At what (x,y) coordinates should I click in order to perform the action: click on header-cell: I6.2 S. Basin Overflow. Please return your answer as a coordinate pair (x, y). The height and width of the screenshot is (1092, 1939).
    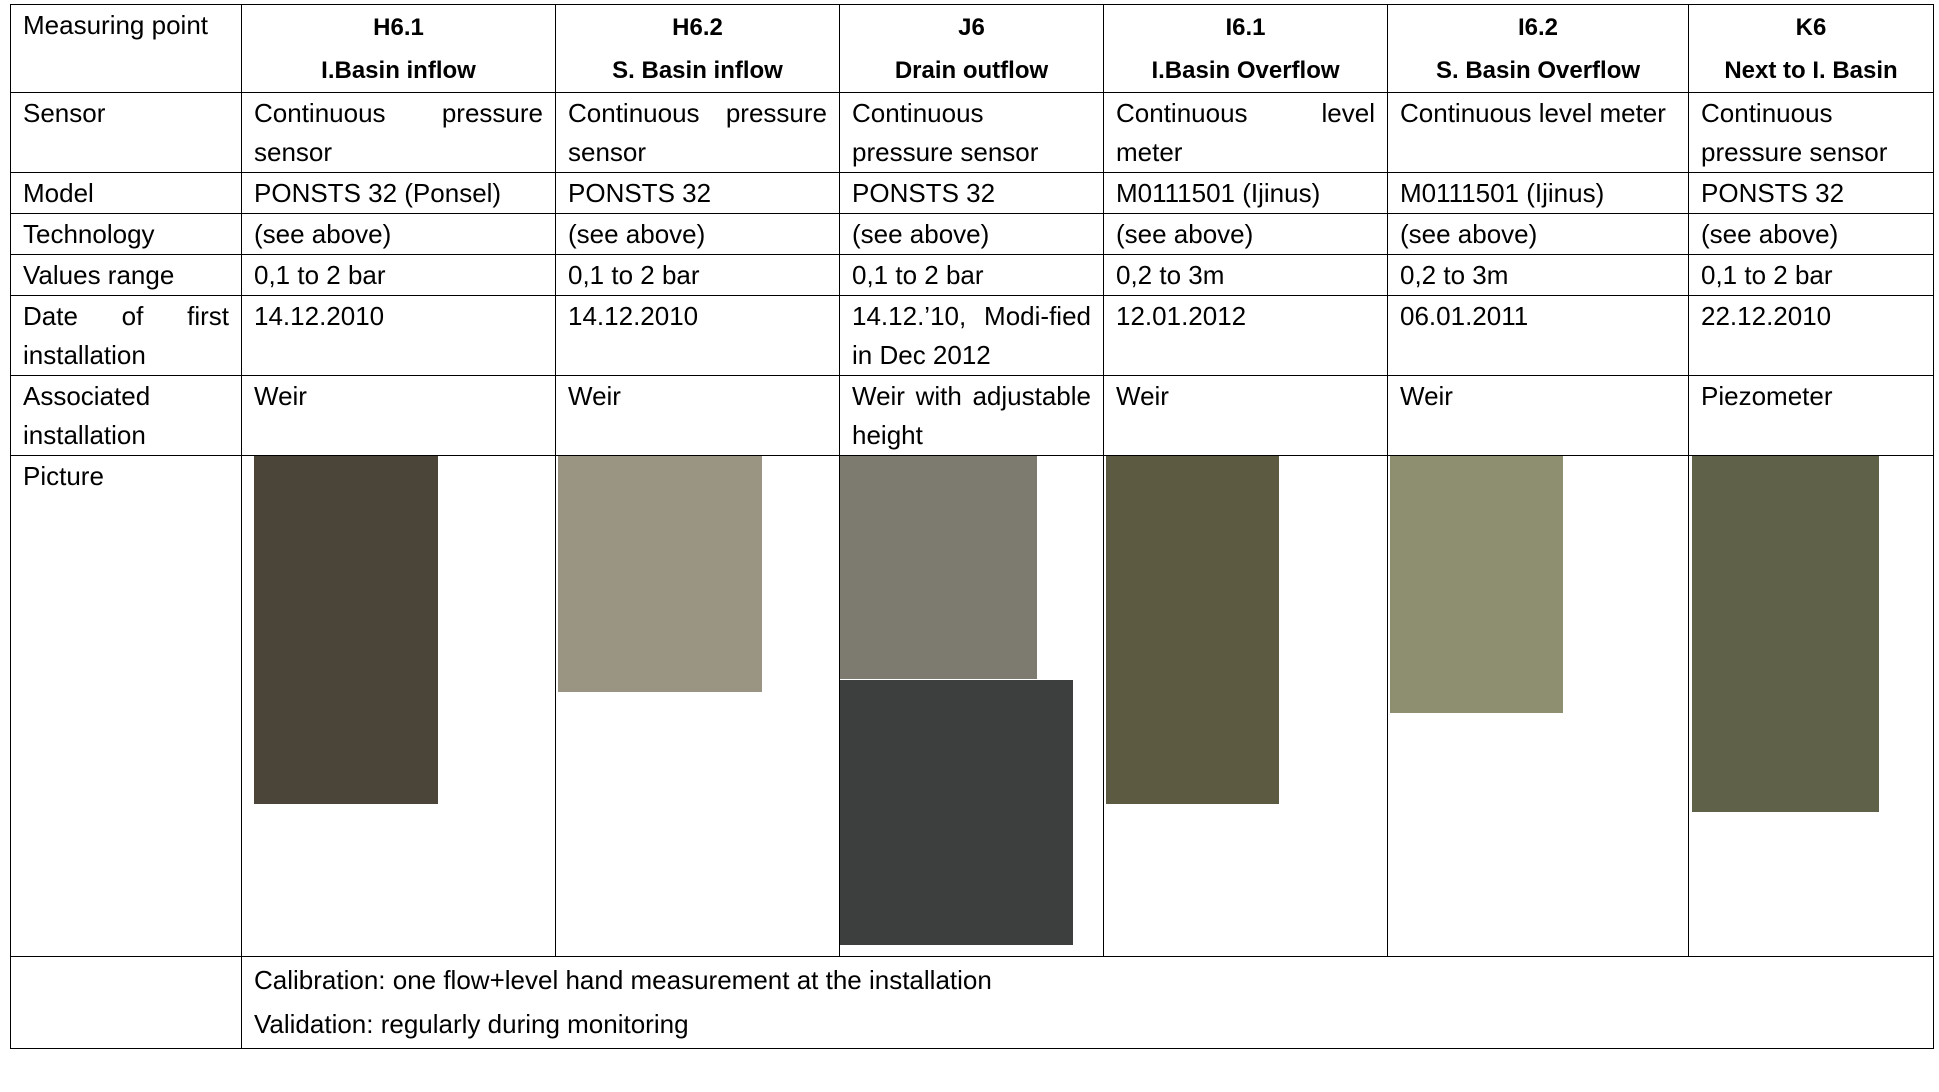
    Looking at the image, I should click on (1538, 48).